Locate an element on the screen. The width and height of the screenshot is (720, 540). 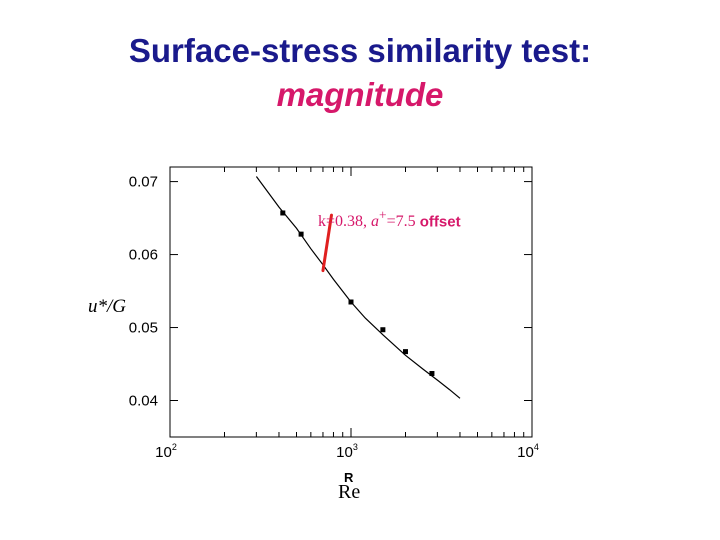
a-value: =7.5 is located at coordinates (401, 222).